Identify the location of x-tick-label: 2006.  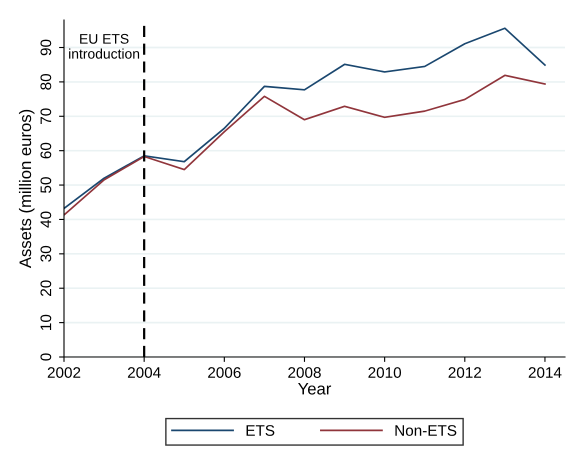
(224, 372).